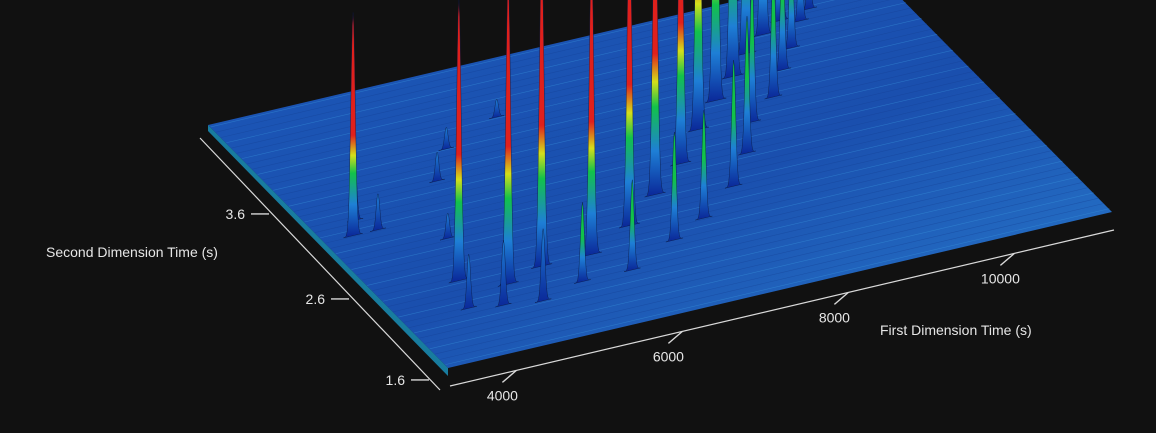 The width and height of the screenshot is (1156, 433). I want to click on surface-front-wall, so click(328, 250).